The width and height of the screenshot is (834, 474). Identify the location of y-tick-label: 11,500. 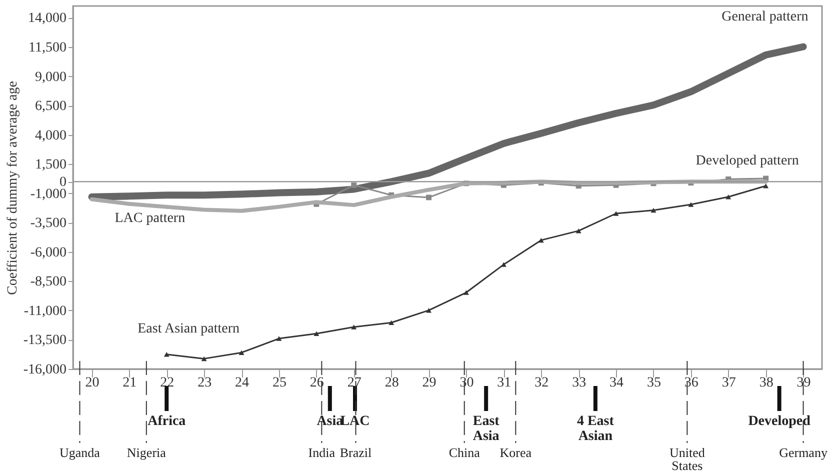
(47, 48).